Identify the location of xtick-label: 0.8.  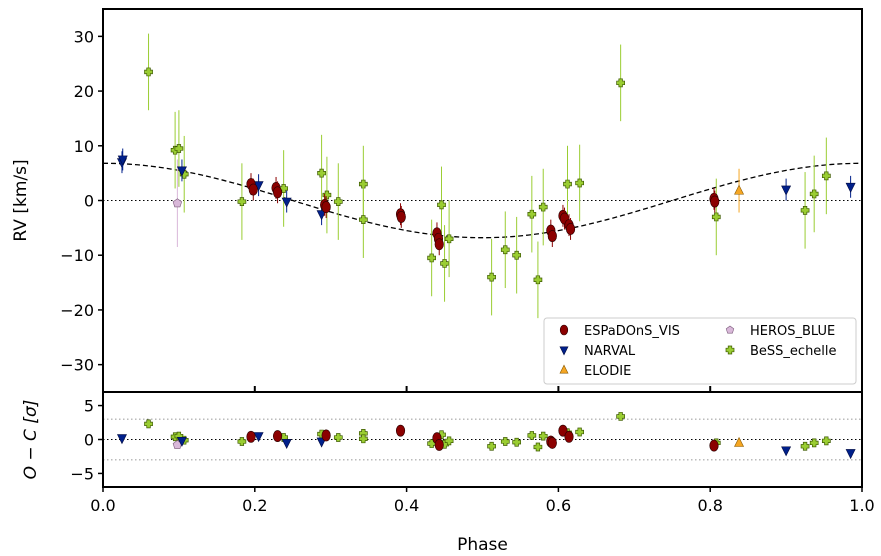
(709, 505).